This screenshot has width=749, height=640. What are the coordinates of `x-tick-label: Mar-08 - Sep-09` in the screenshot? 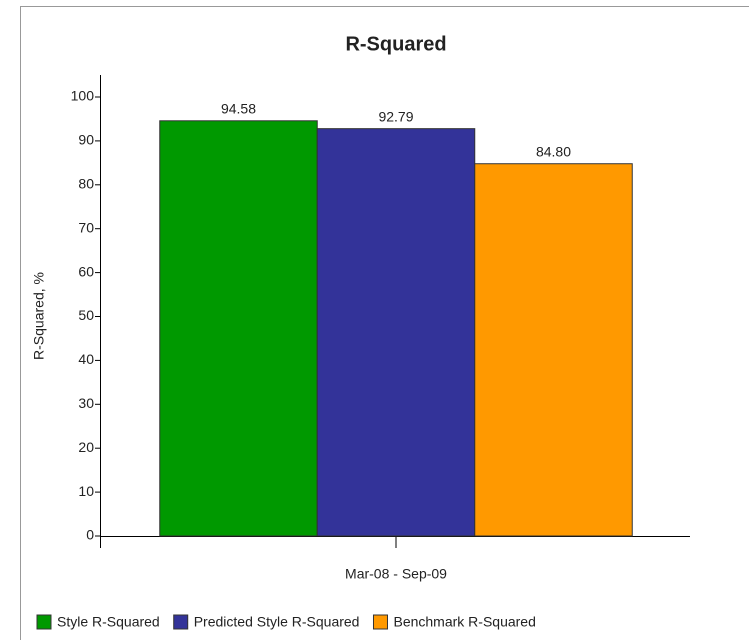 It's located at (396, 574).